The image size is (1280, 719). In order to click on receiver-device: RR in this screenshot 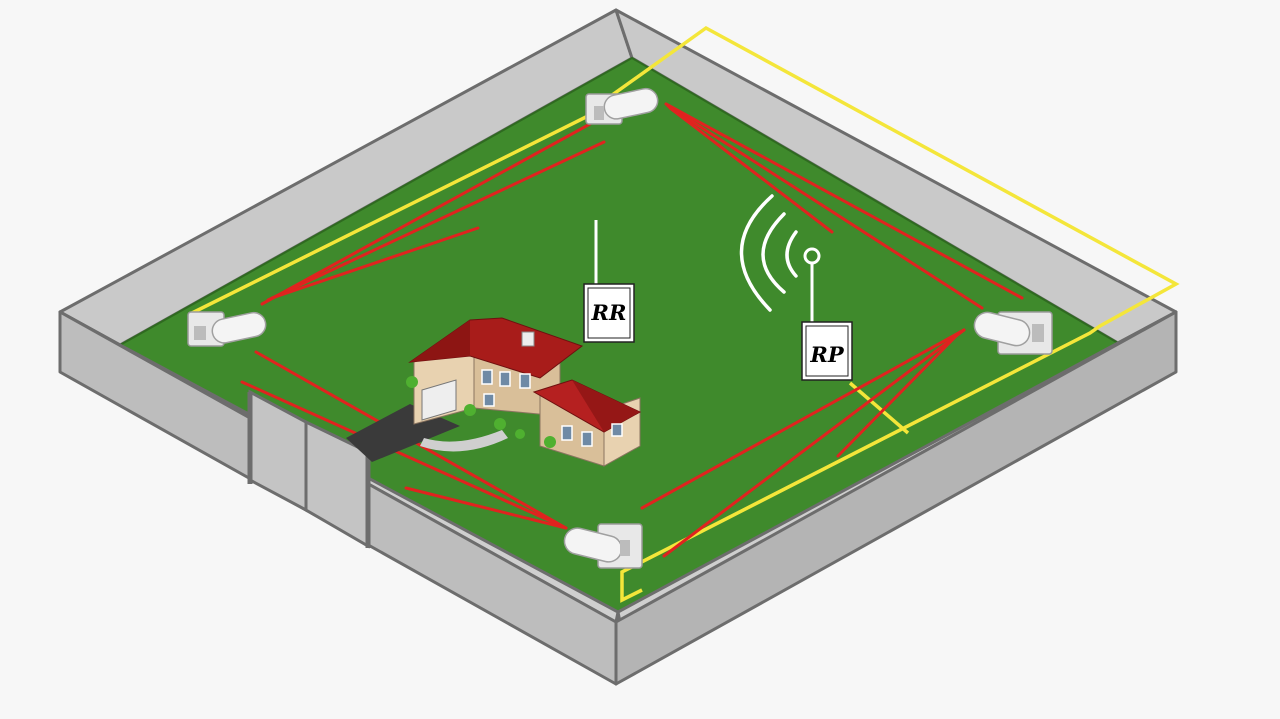, I will do `click(609, 281)`.